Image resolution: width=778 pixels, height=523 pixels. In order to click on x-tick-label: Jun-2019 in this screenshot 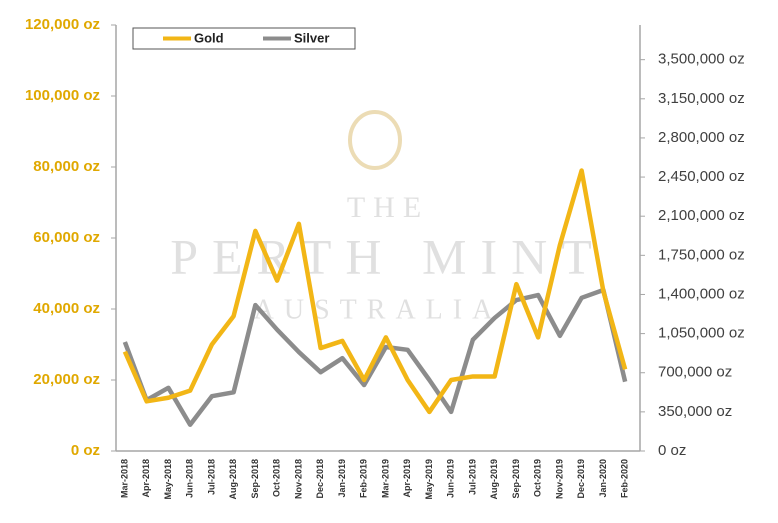, I will do `click(451, 478)`.